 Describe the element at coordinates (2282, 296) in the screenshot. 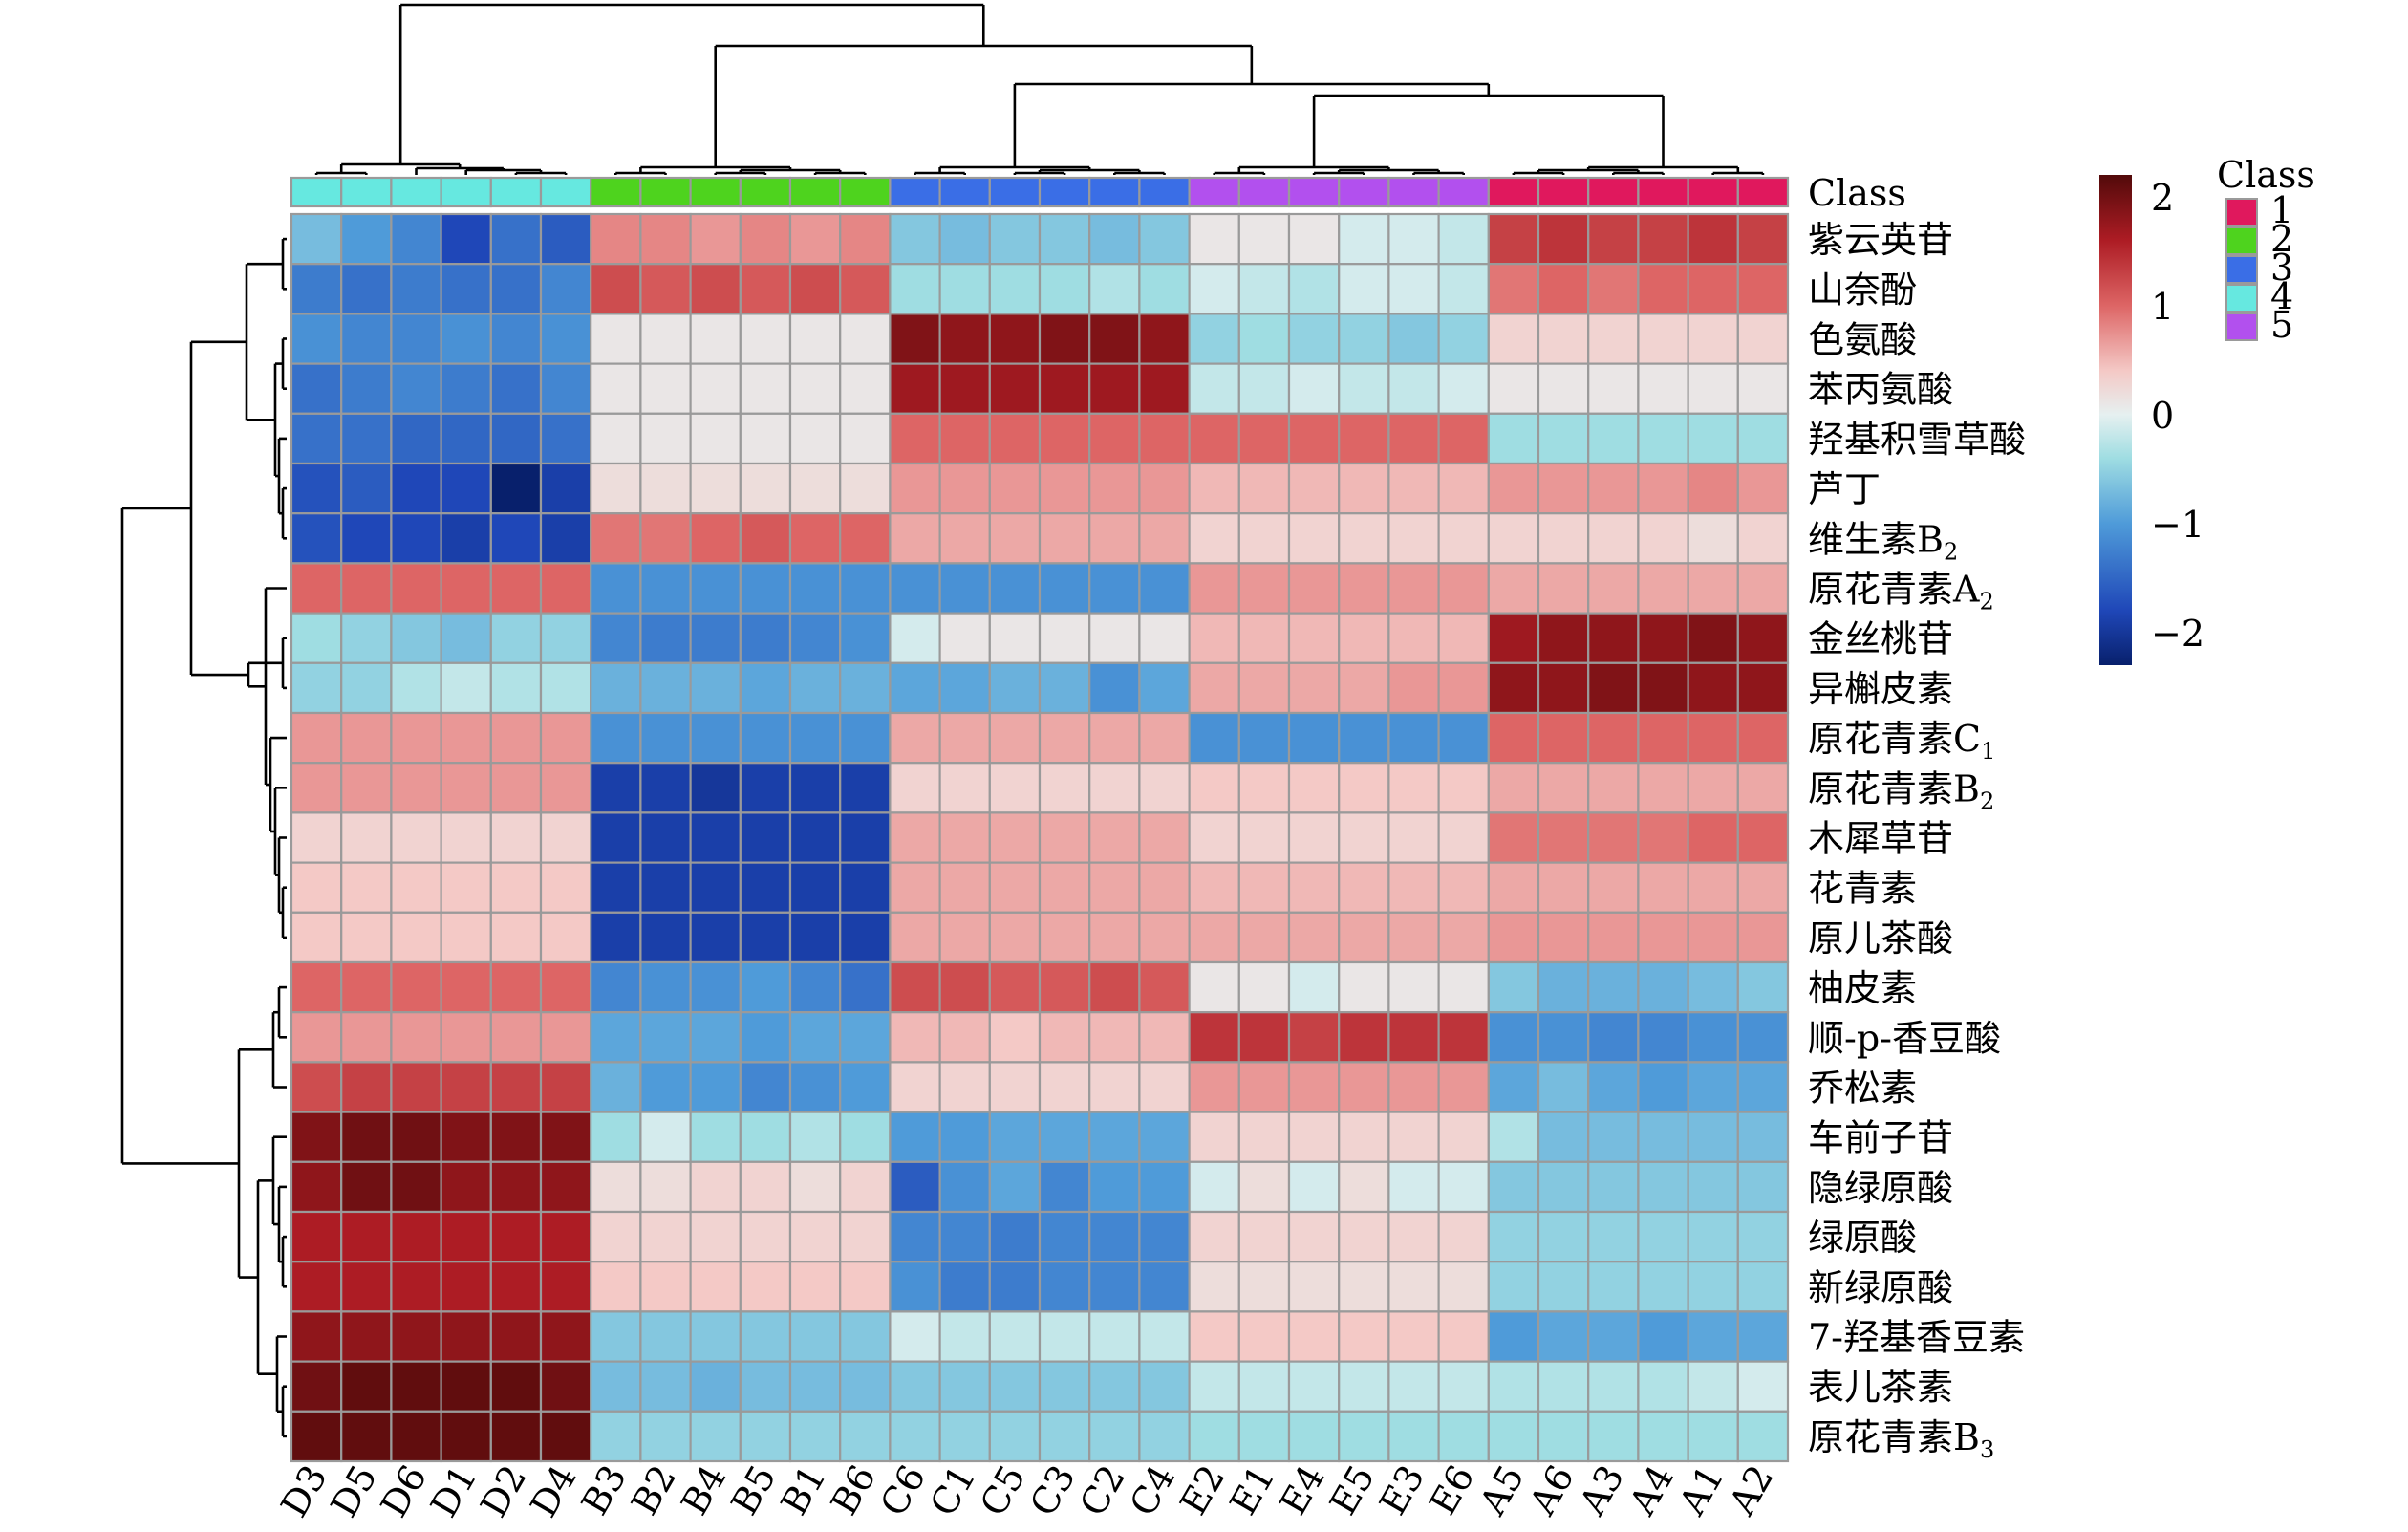

I see `legend-label: 4` at that location.